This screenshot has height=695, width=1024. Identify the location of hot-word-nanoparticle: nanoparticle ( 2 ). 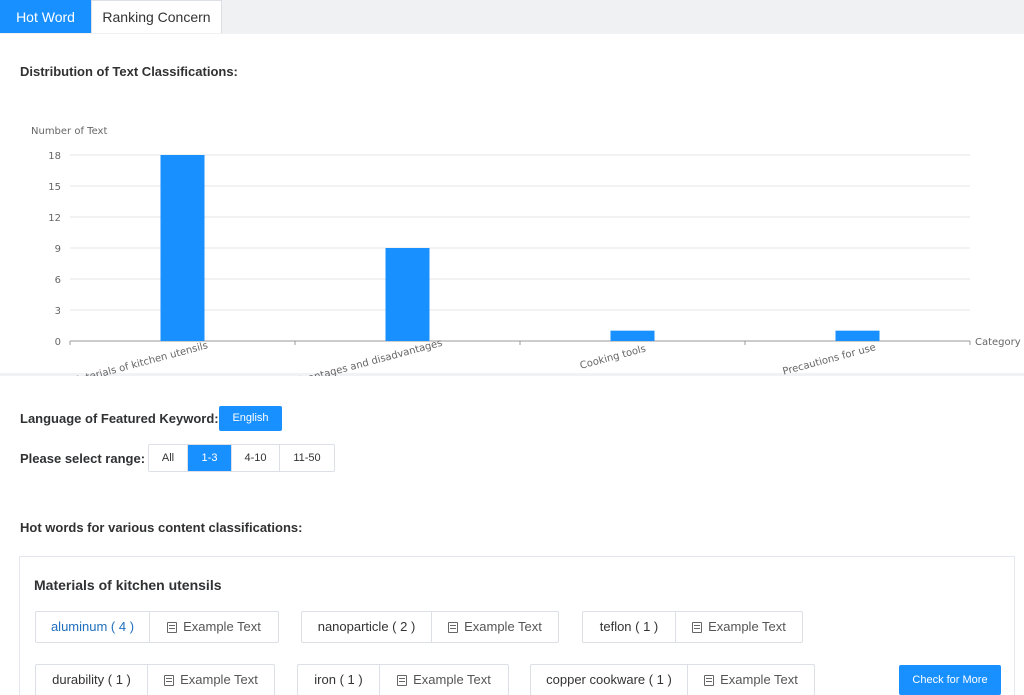
(367, 627).